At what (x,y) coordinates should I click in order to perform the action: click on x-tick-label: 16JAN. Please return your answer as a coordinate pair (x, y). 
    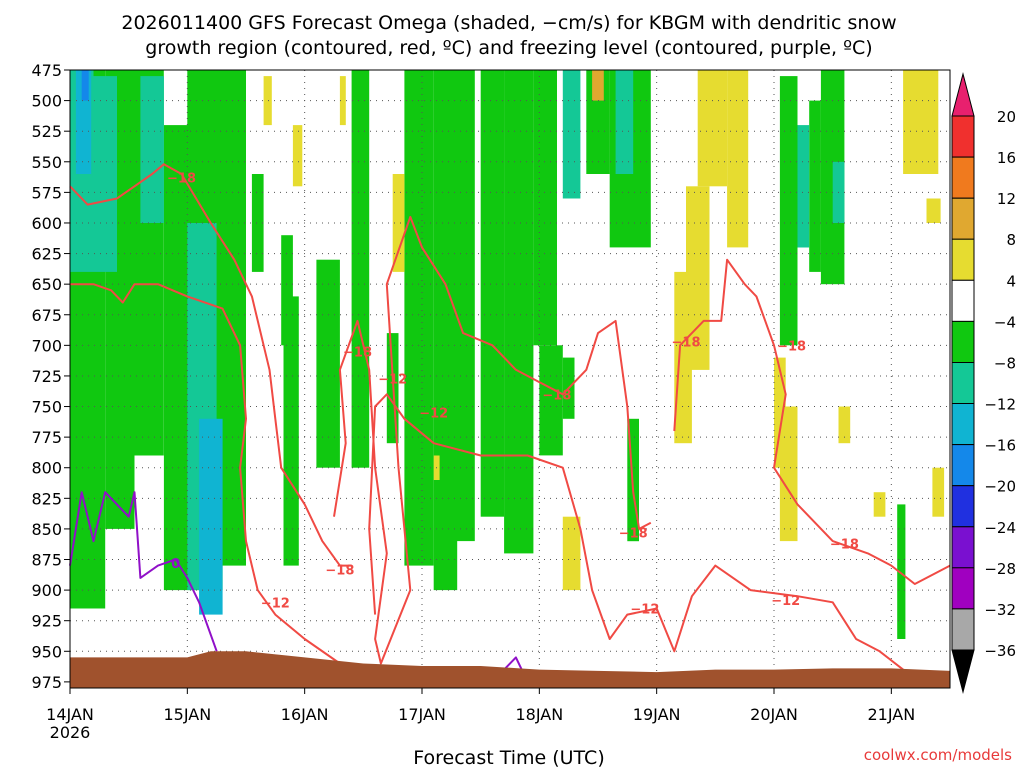
    Looking at the image, I should click on (305, 714).